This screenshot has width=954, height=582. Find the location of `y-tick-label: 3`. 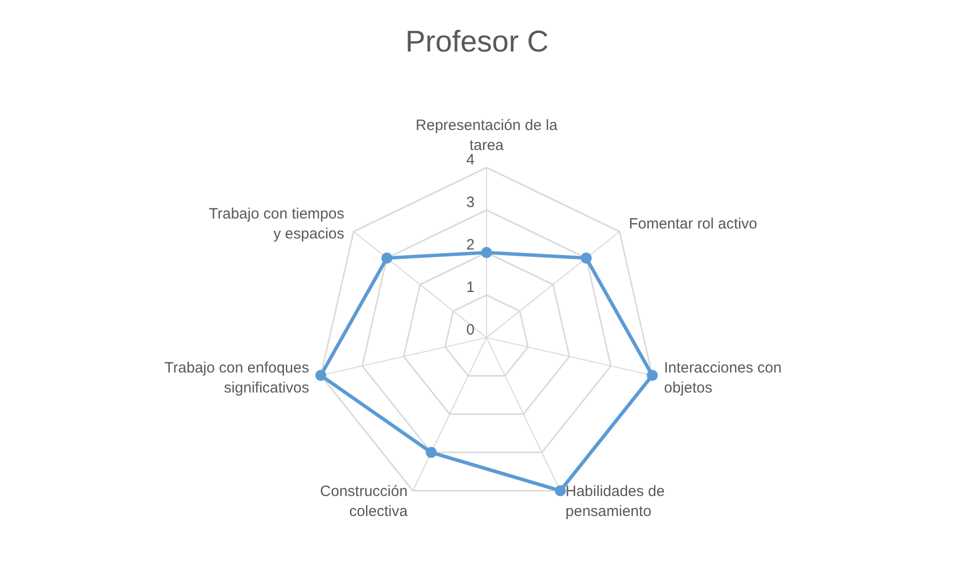

y-tick-label: 3 is located at coordinates (470, 203).